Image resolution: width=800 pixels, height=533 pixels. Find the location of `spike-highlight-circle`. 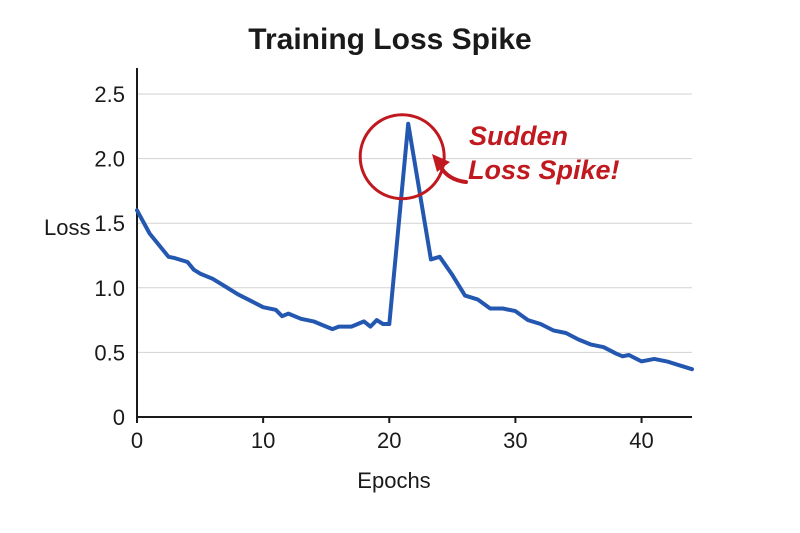

spike-highlight-circle is located at coordinates (402, 157).